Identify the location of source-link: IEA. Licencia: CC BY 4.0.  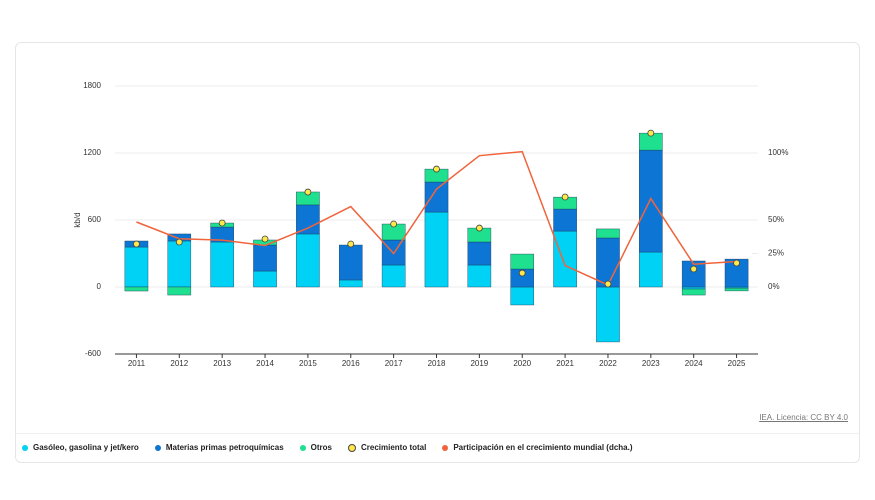
(803, 417).